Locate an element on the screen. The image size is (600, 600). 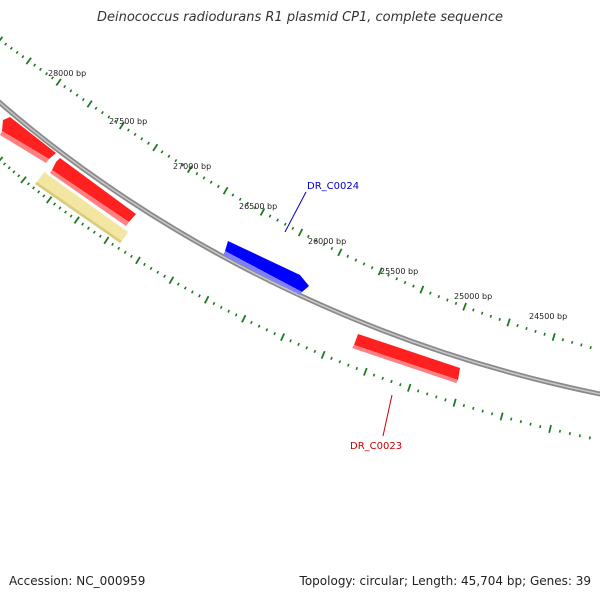
gene-dr-c0023 is located at coordinates (406, 358).